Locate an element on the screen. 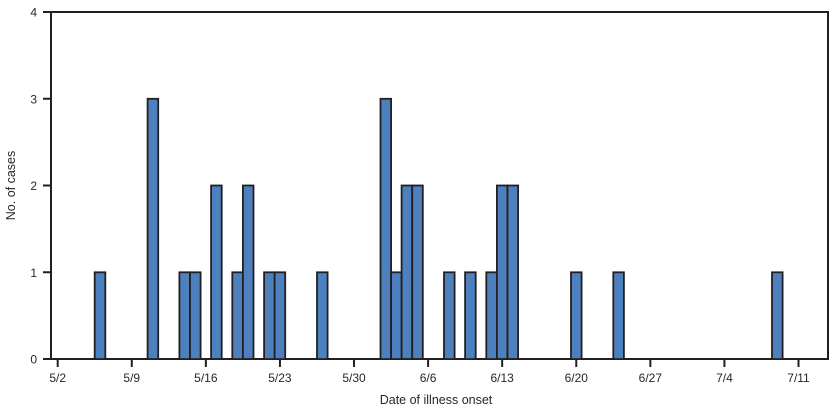 This screenshot has height=413, width=837. x-axis: 5/2 5/9 5/16 5/23 5/30 6/6 6/13 6/20 6/27 7/4 7/11 is located at coordinates (429, 372).